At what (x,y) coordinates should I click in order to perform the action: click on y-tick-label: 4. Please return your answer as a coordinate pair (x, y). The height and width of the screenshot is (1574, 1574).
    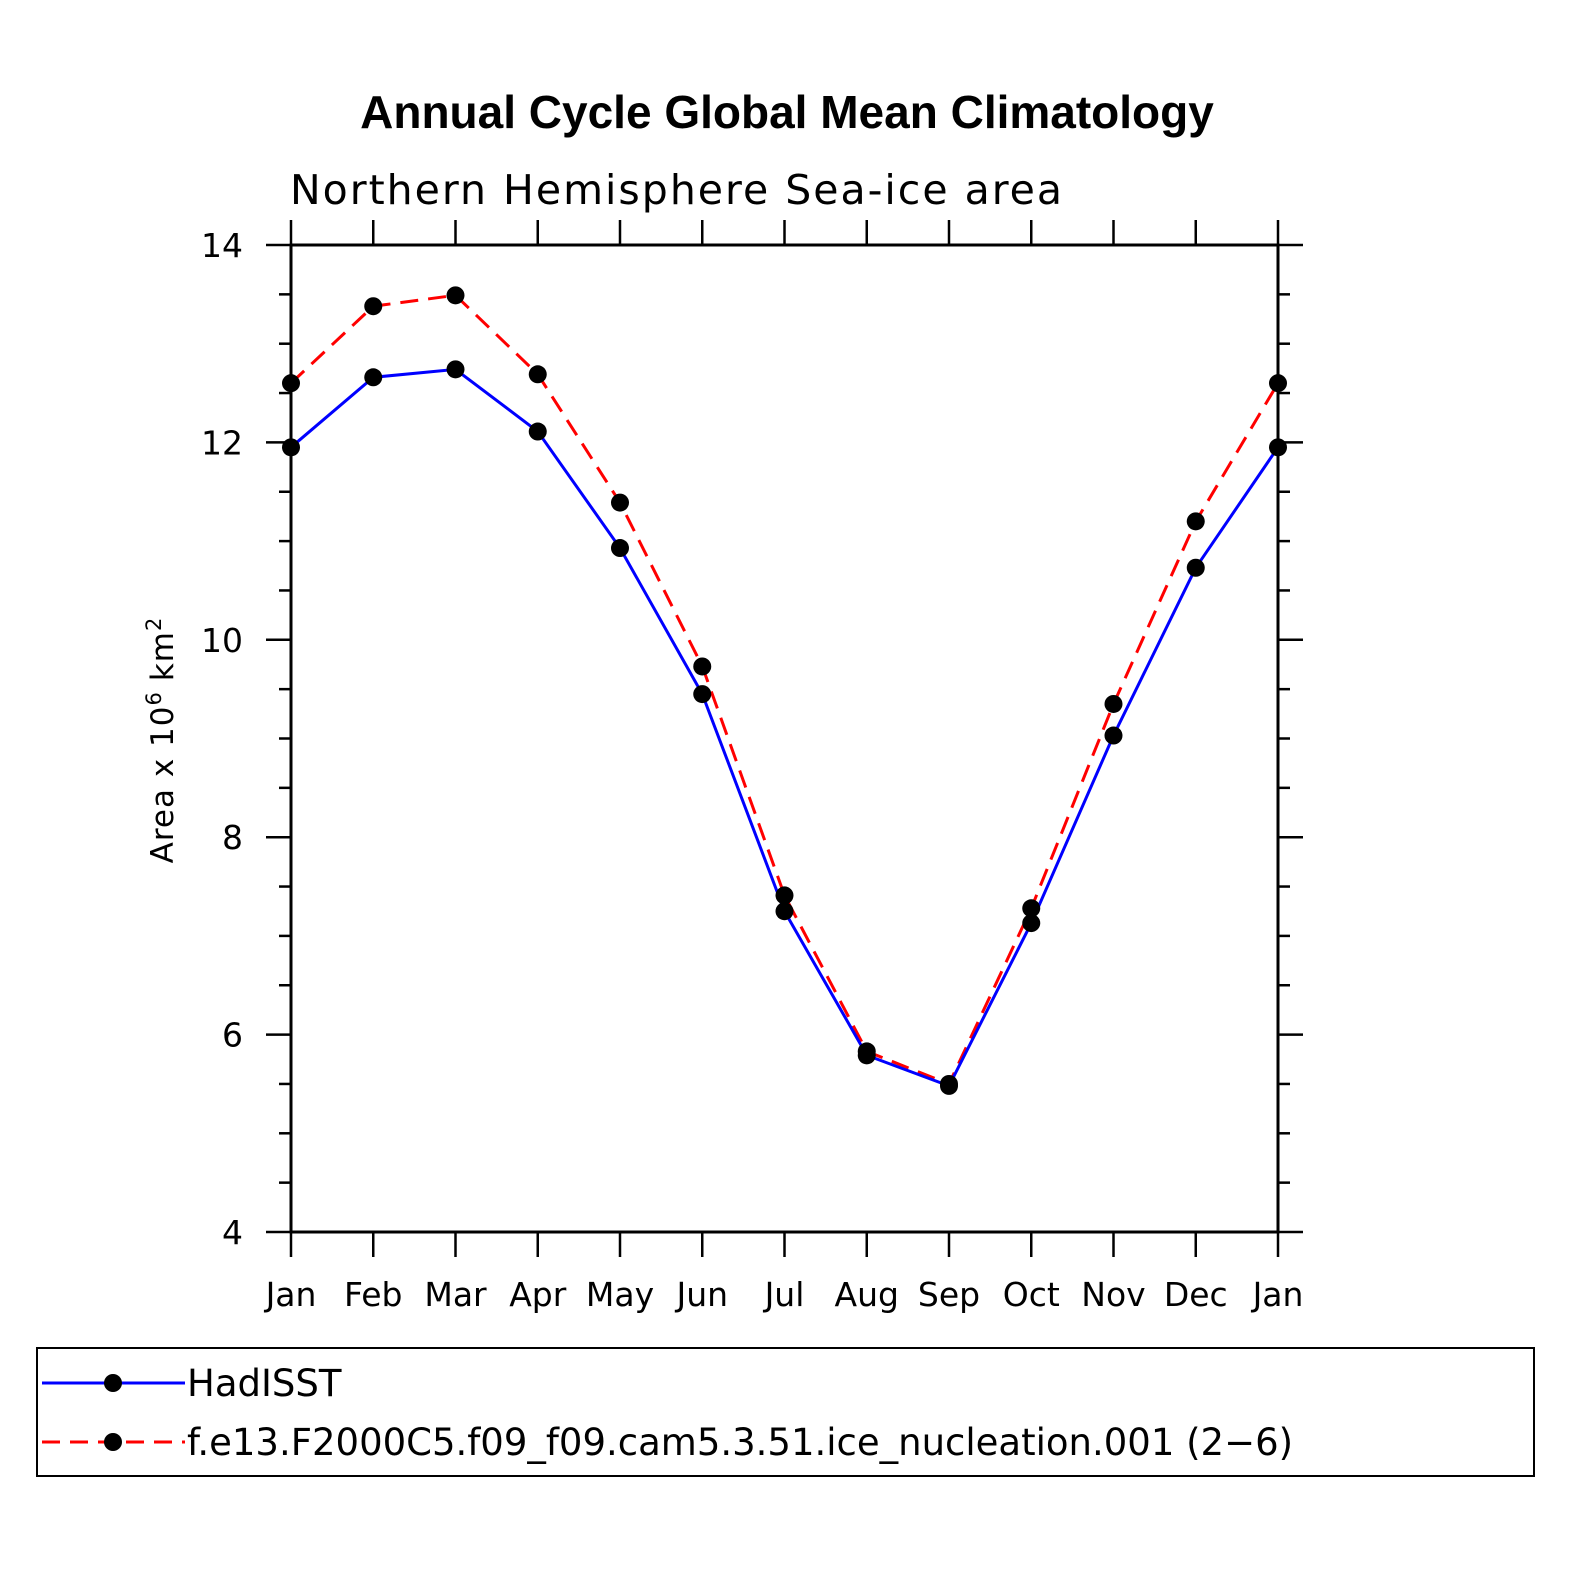
    Looking at the image, I should click on (232, 1232).